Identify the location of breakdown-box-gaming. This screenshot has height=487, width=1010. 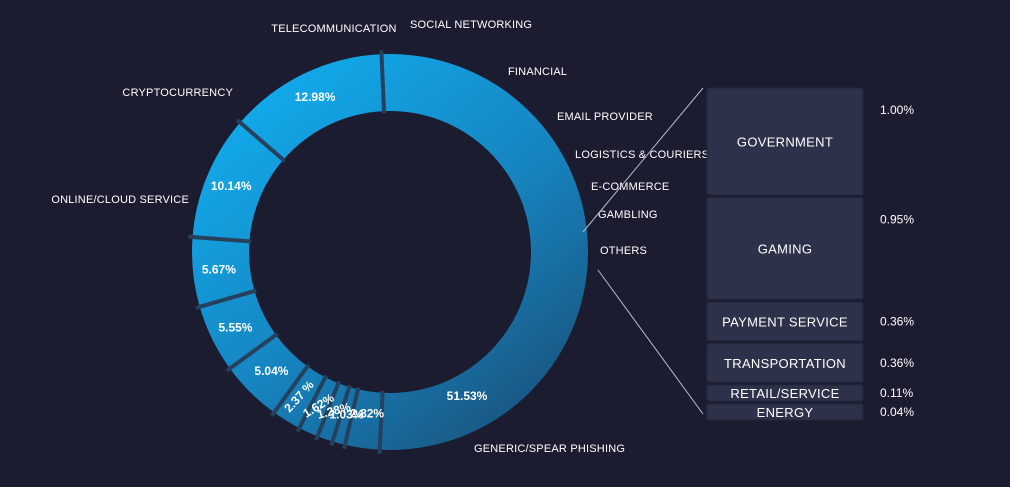
(785, 248).